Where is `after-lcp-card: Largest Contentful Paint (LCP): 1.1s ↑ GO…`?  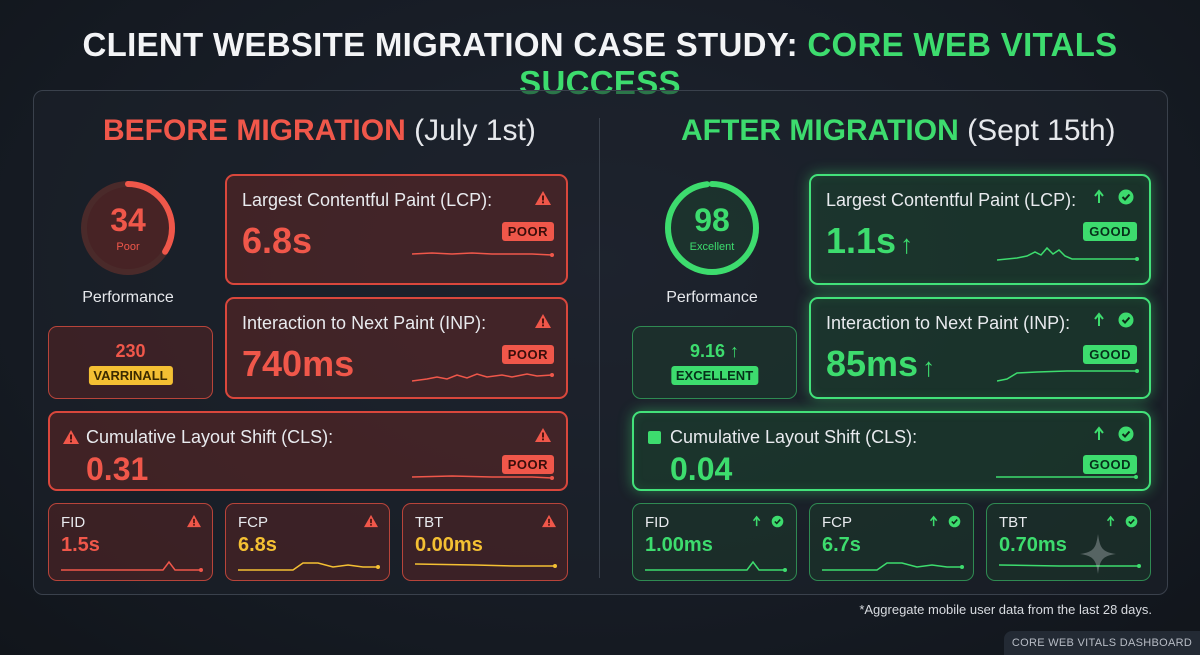 after-lcp-card: Largest Contentful Paint (LCP): 1.1s ↑ GO… is located at coordinates (980, 229).